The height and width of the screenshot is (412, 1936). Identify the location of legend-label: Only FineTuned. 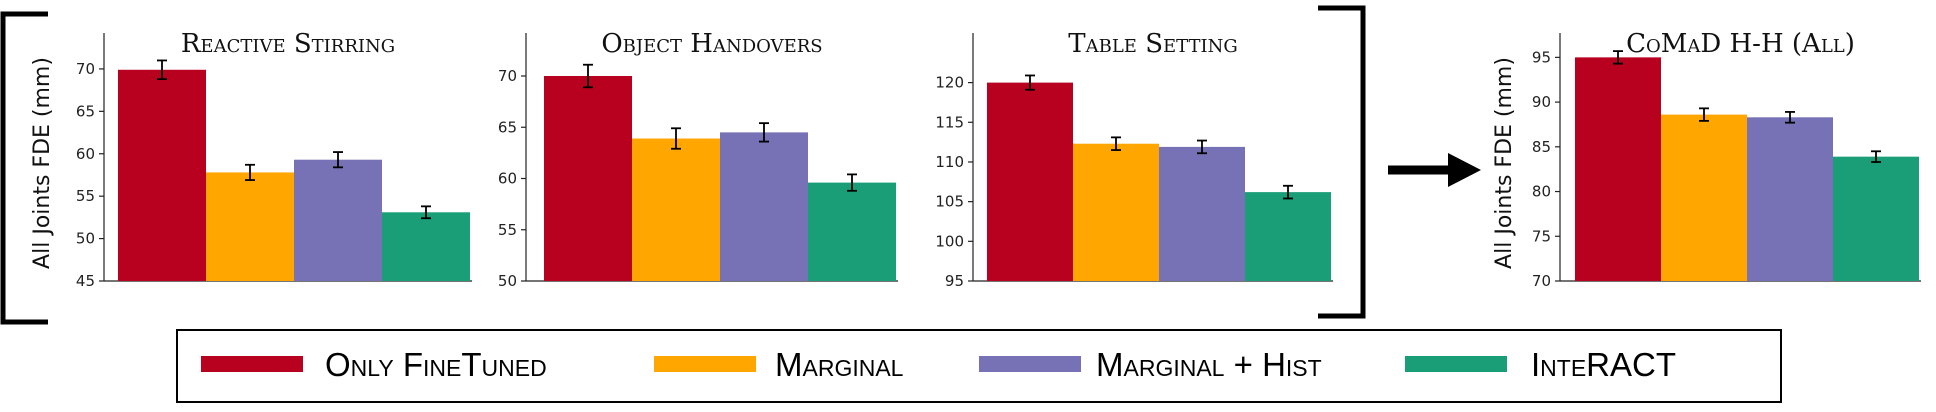
(436, 364).